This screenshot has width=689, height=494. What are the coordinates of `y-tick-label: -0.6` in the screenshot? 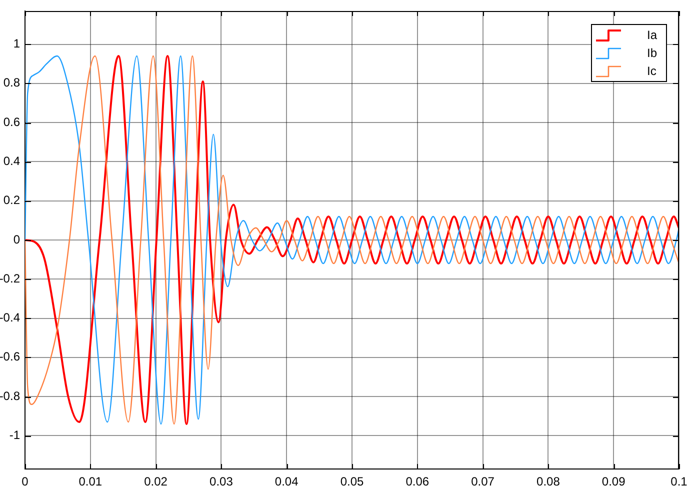 It's located at (10, 357).